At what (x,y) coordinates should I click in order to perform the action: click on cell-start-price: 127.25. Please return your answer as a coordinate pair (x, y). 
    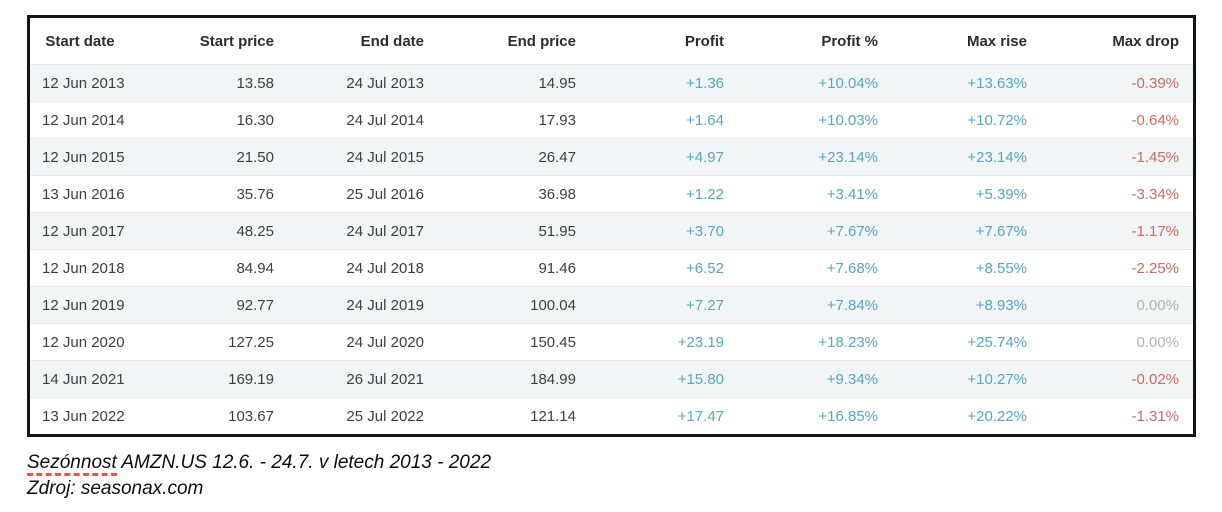
    Looking at the image, I should click on (213, 342).